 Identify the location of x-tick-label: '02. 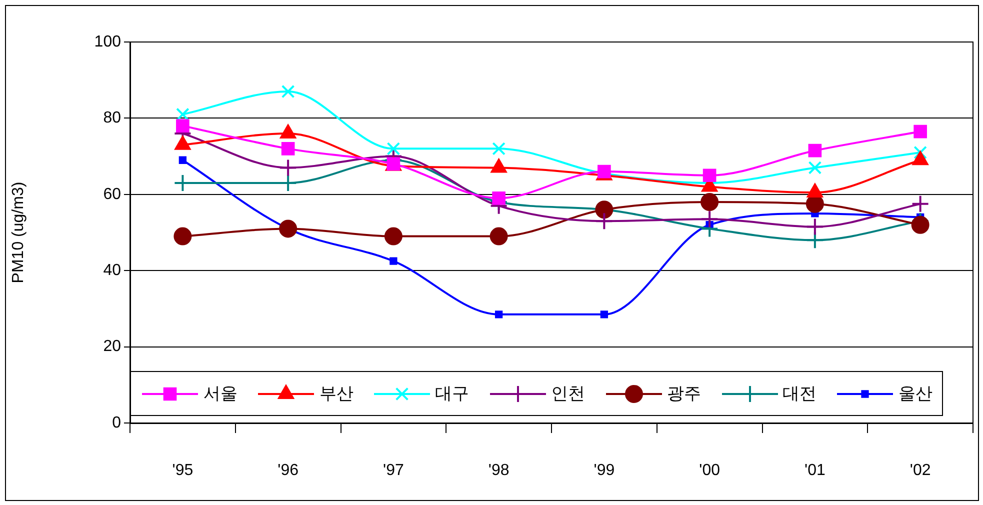
(920, 471).